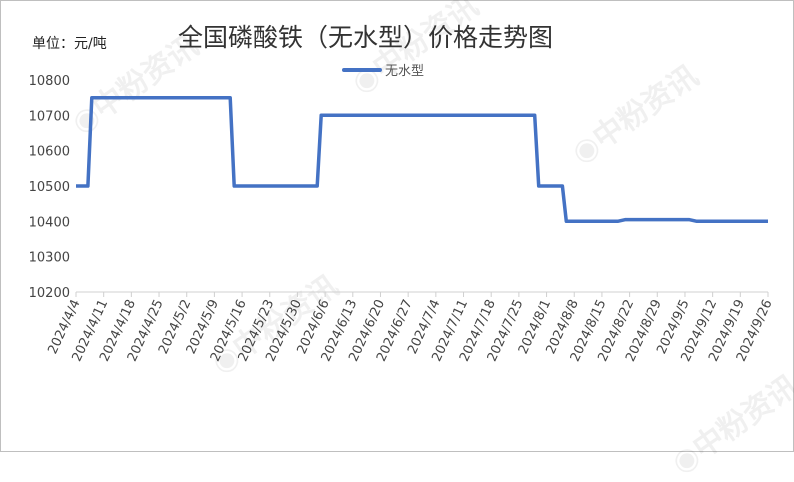  Describe the element at coordinates (49, 116) in the screenshot. I see `y-tick-label: 10700` at that location.